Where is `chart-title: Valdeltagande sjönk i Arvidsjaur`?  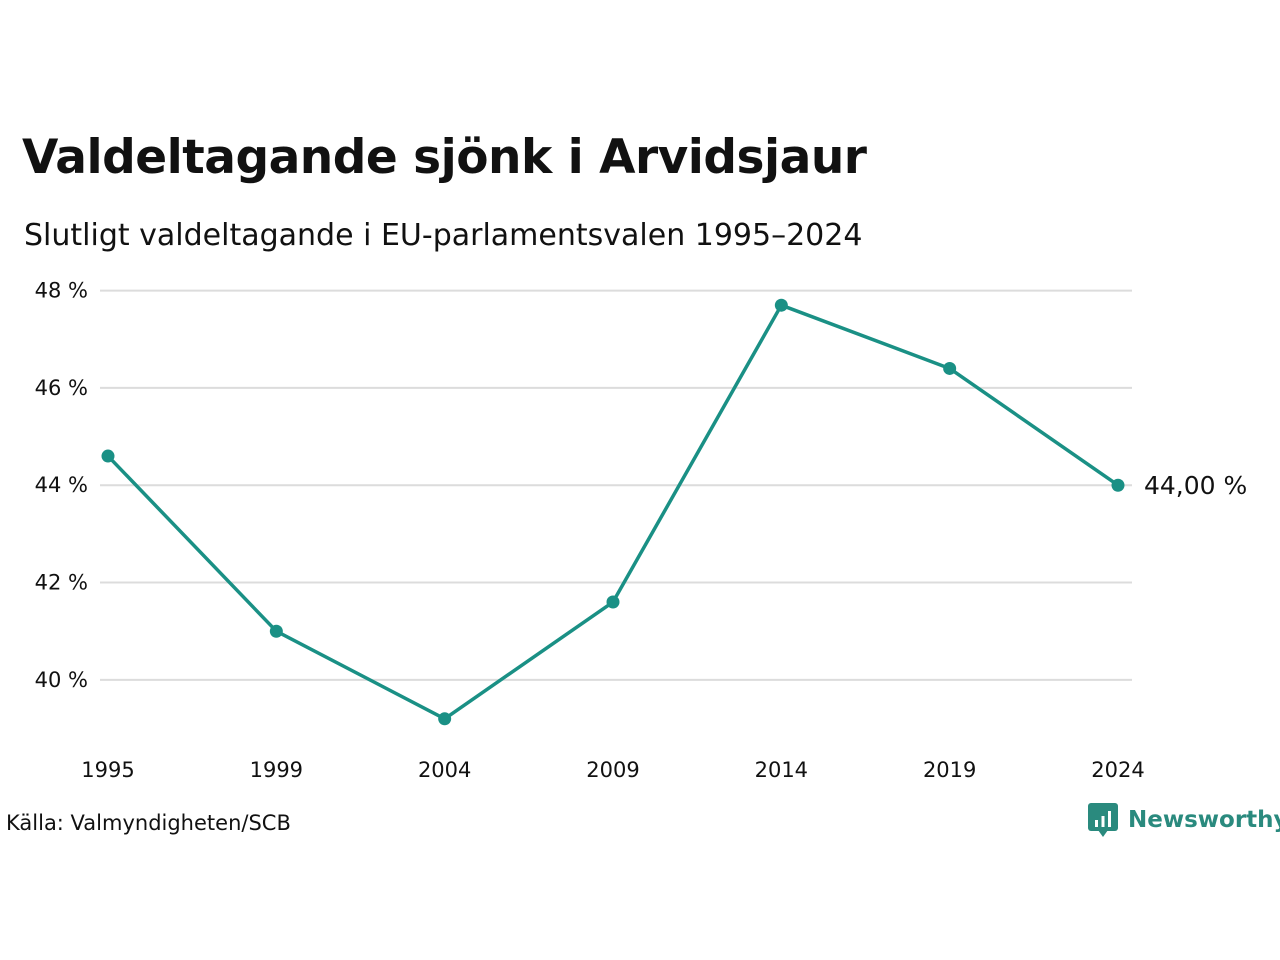 chart-title: Valdeltagande sjönk i Arvidsjaur is located at coordinates (444, 157).